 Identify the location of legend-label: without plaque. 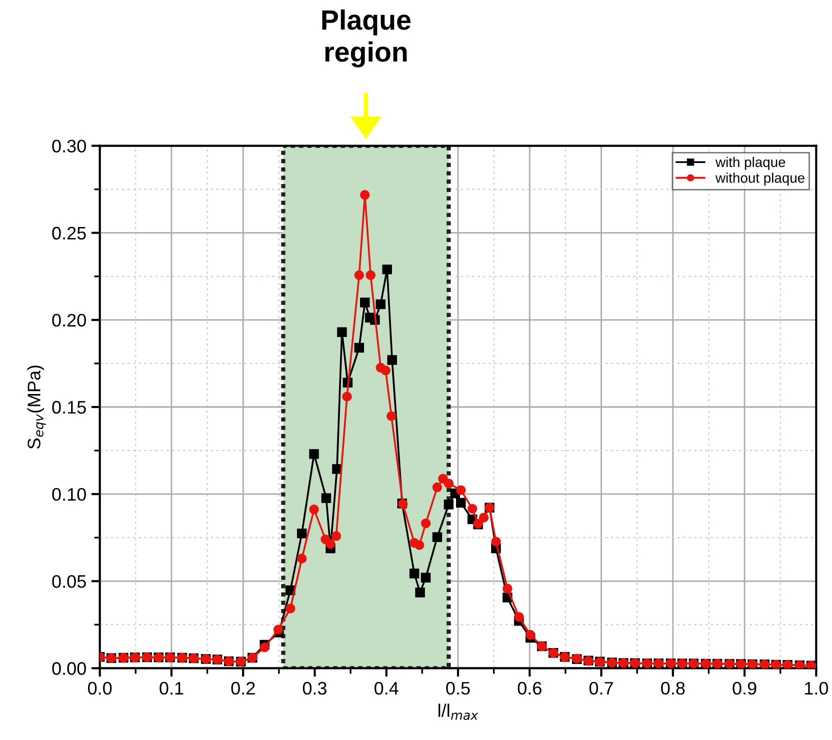
(759, 179).